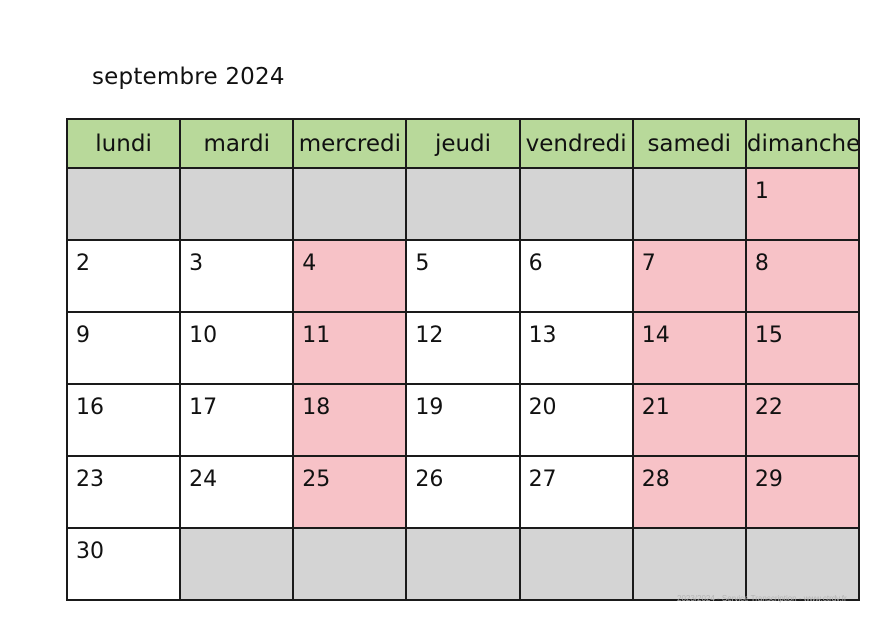 This screenshot has height=621, width=877. I want to click on day-cell: 16, so click(123, 420).